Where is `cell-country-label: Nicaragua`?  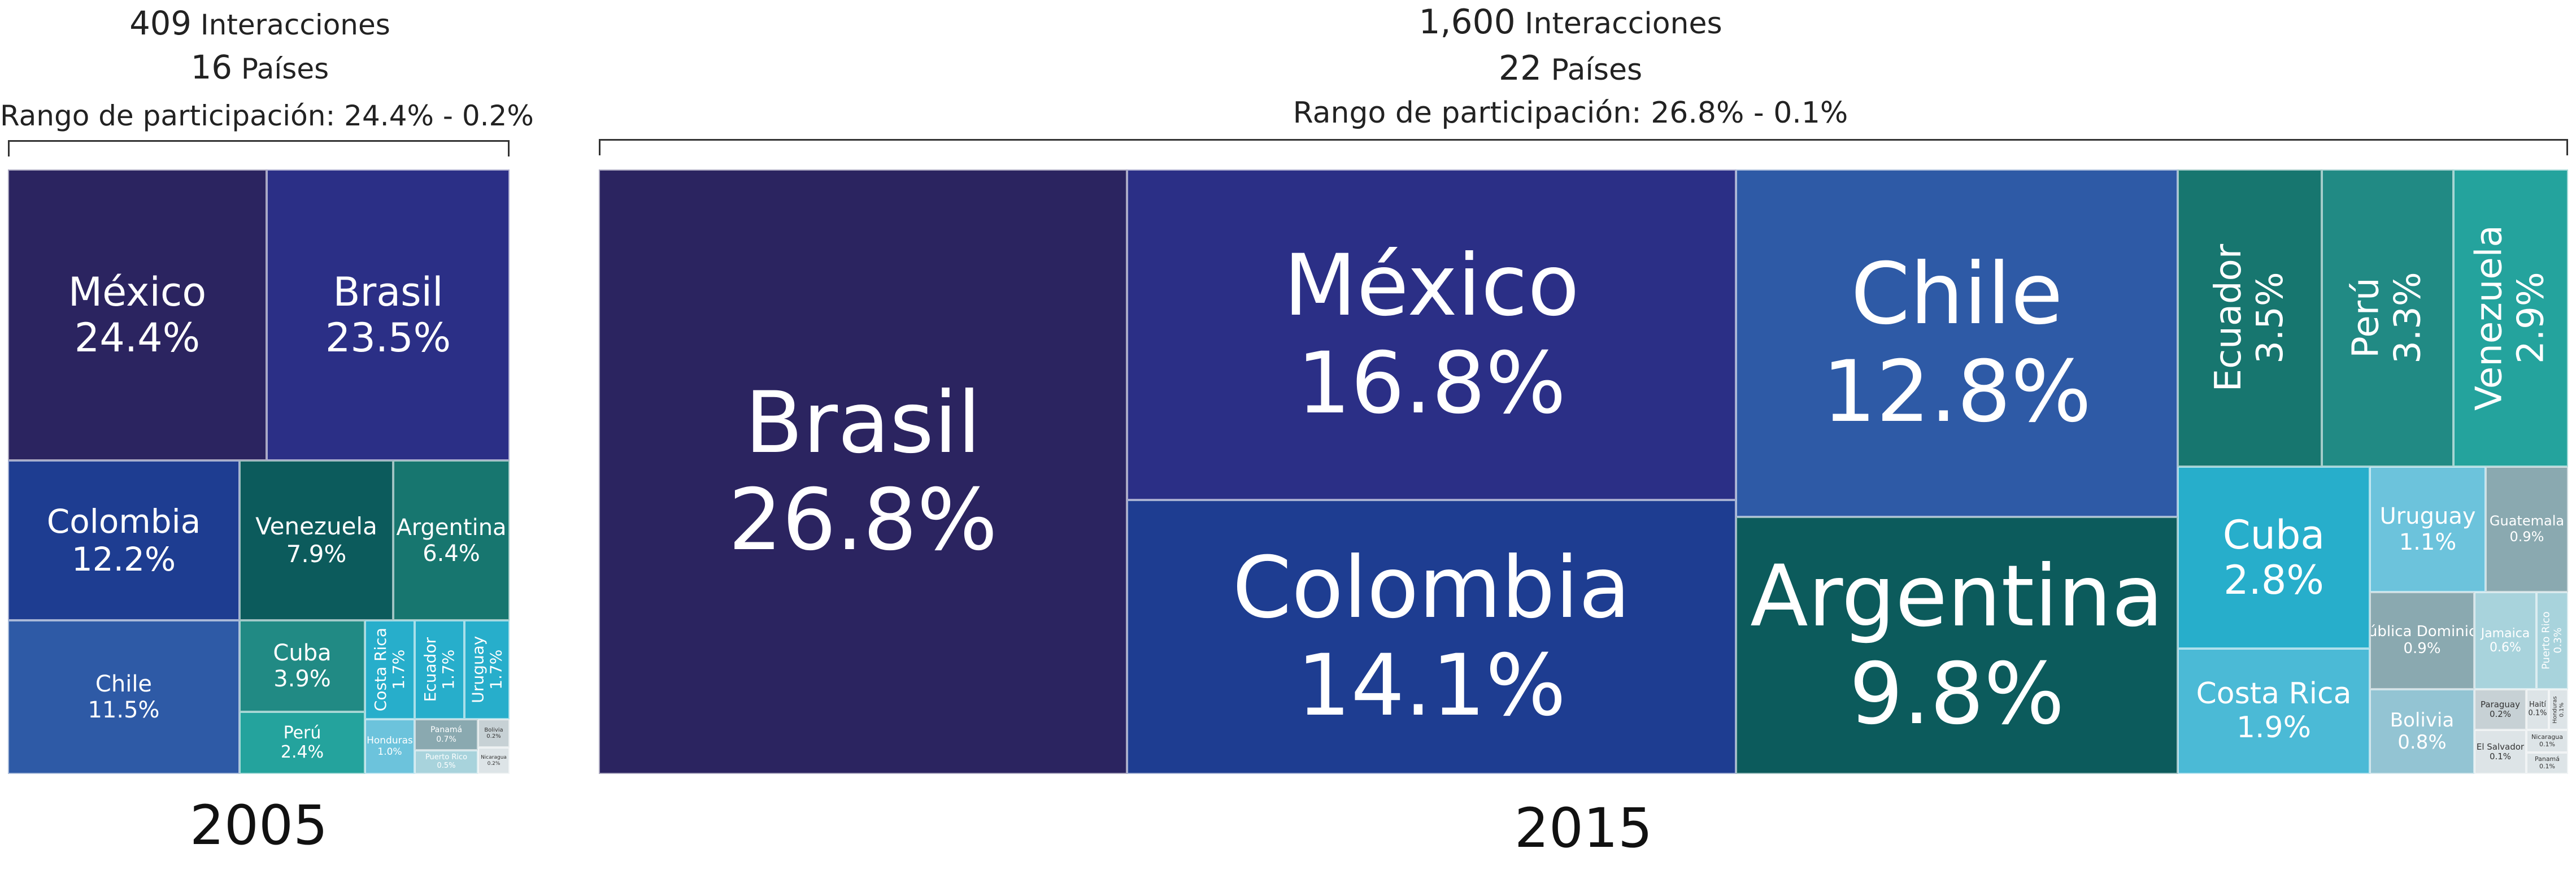
cell-country-label: Nicaragua is located at coordinates (2547, 737).